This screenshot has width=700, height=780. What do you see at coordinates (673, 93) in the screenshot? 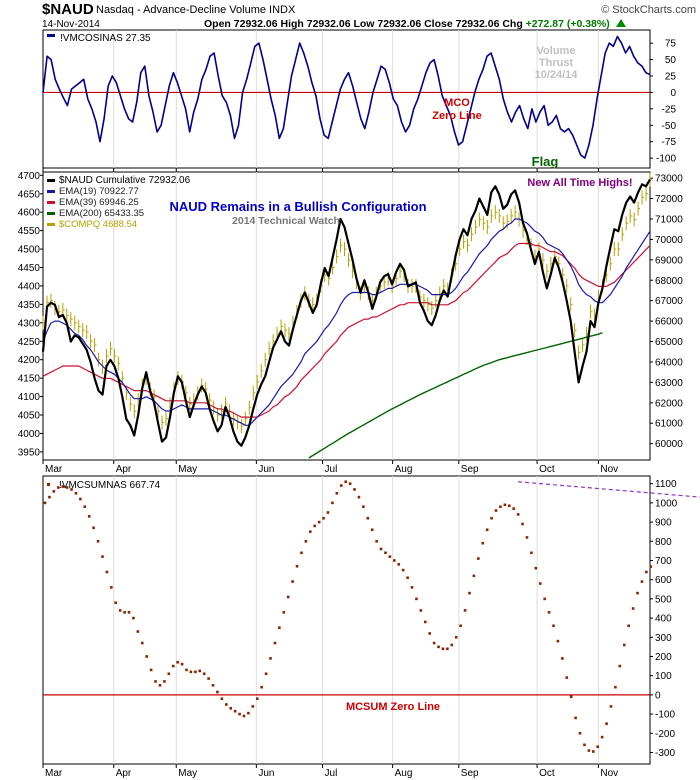
I see `mco-y-tick-label: 0` at bounding box center [673, 93].